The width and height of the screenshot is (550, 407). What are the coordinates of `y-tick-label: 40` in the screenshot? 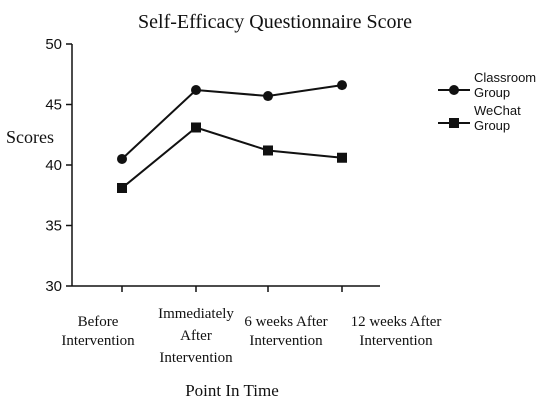 It's located at (53, 165).